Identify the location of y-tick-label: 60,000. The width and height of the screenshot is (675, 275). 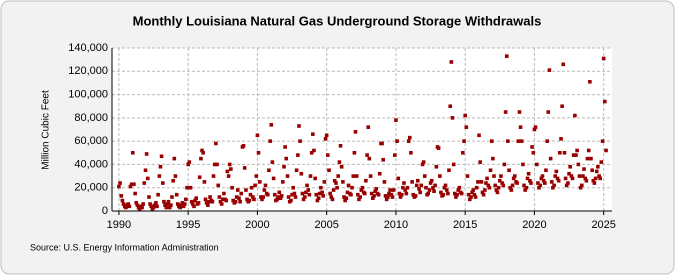
(91, 141).